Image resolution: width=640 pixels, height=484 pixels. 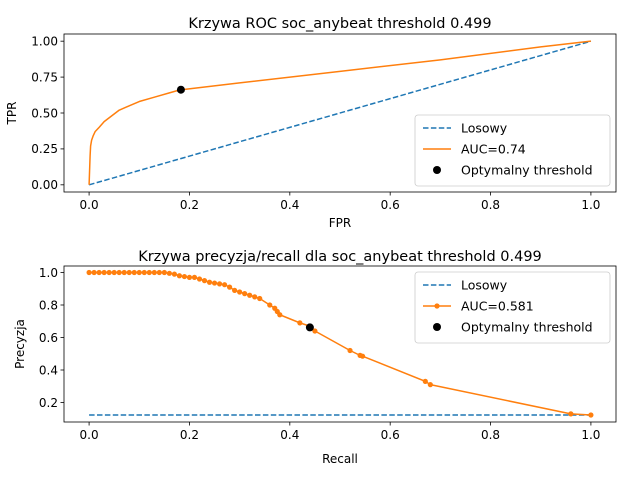 What do you see at coordinates (44, 41) in the screenshot?
I see `y-tick-label: 1.00` at bounding box center [44, 41].